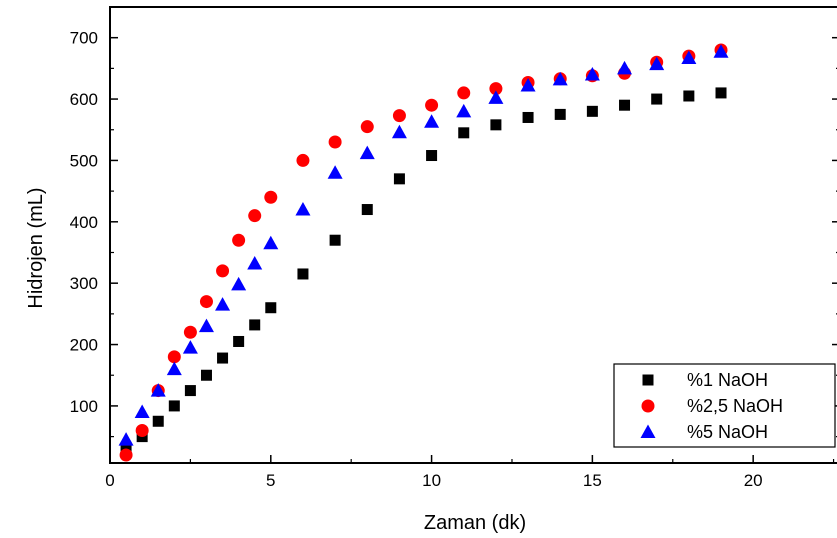  I want to click on y-tick-label: 200, so click(84, 345).